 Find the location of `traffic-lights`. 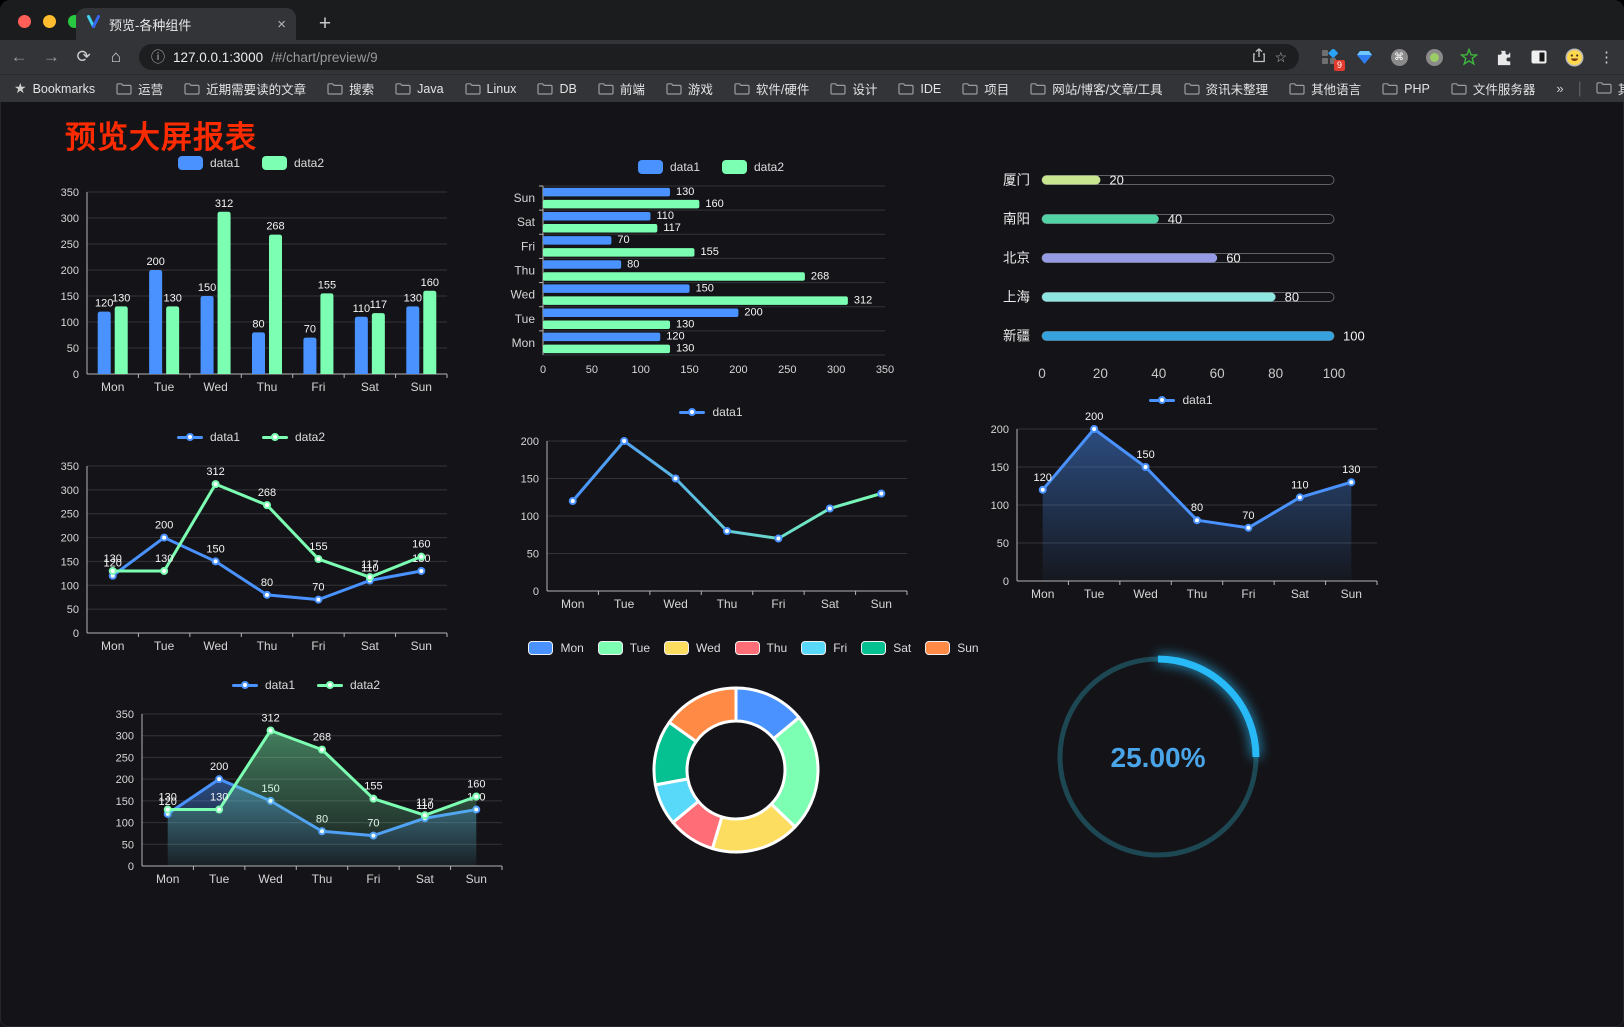

traffic-lights is located at coordinates (49, 21).